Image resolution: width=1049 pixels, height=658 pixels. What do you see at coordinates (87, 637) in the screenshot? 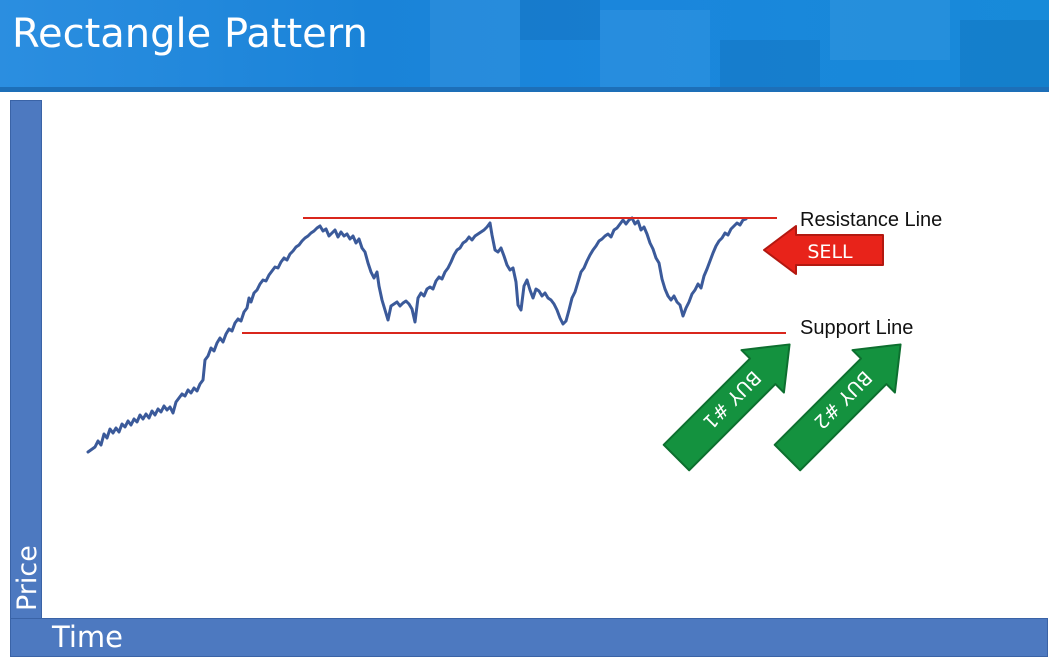
I see `time-axis-label: Time` at bounding box center [87, 637].